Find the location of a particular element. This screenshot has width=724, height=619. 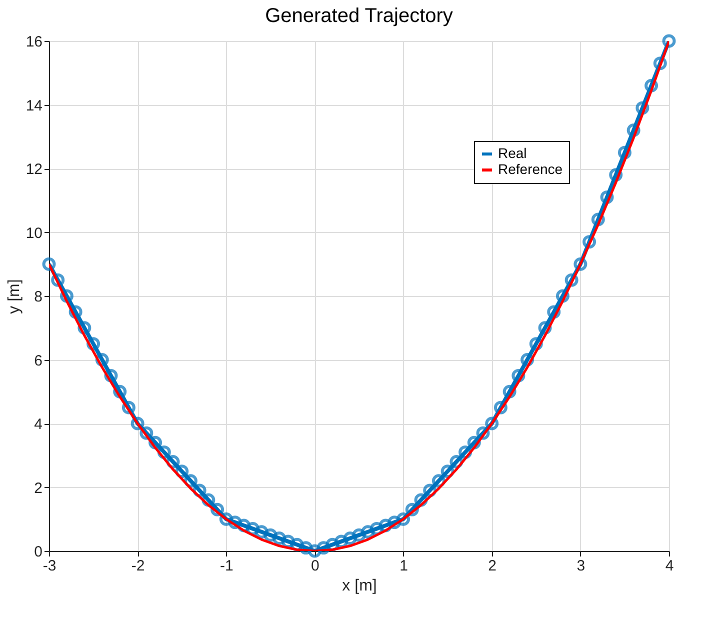

y-tick-label: 6 is located at coordinates (38, 361).